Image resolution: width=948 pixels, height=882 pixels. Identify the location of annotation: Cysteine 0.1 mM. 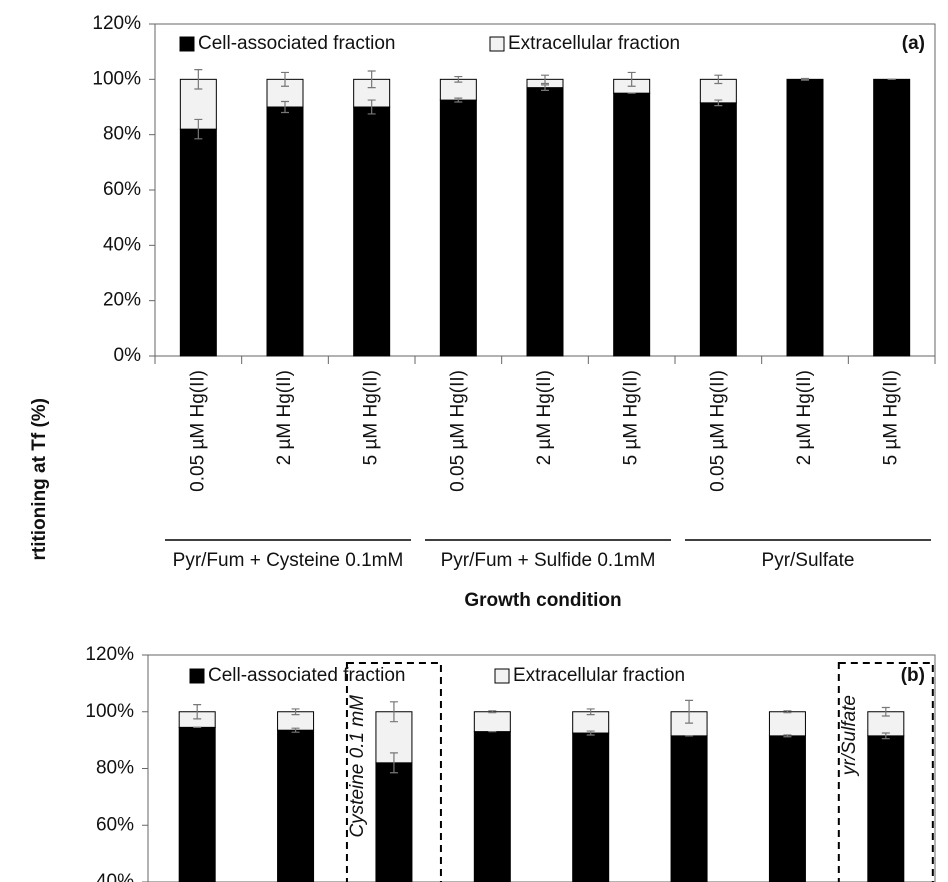
(357, 766).